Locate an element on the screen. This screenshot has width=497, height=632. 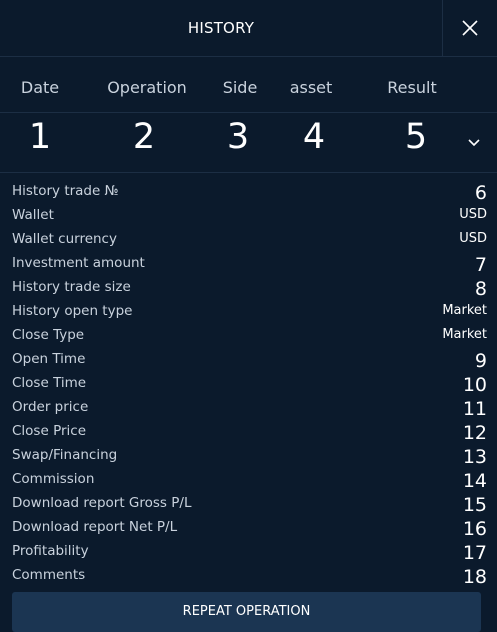
summary-date-value: 1 is located at coordinates (40, 137).